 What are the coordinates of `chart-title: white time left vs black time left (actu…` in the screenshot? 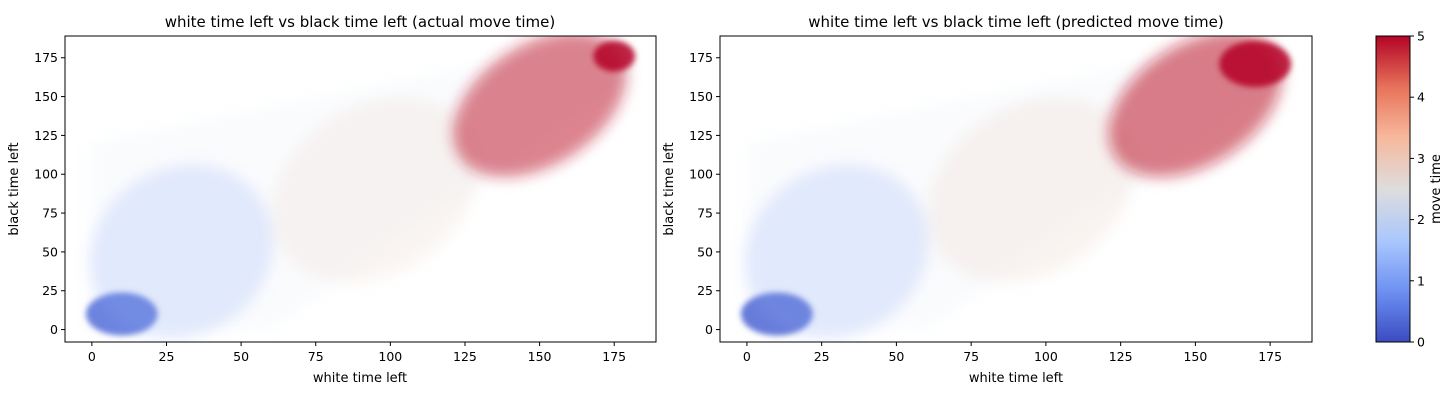 It's located at (360, 22).